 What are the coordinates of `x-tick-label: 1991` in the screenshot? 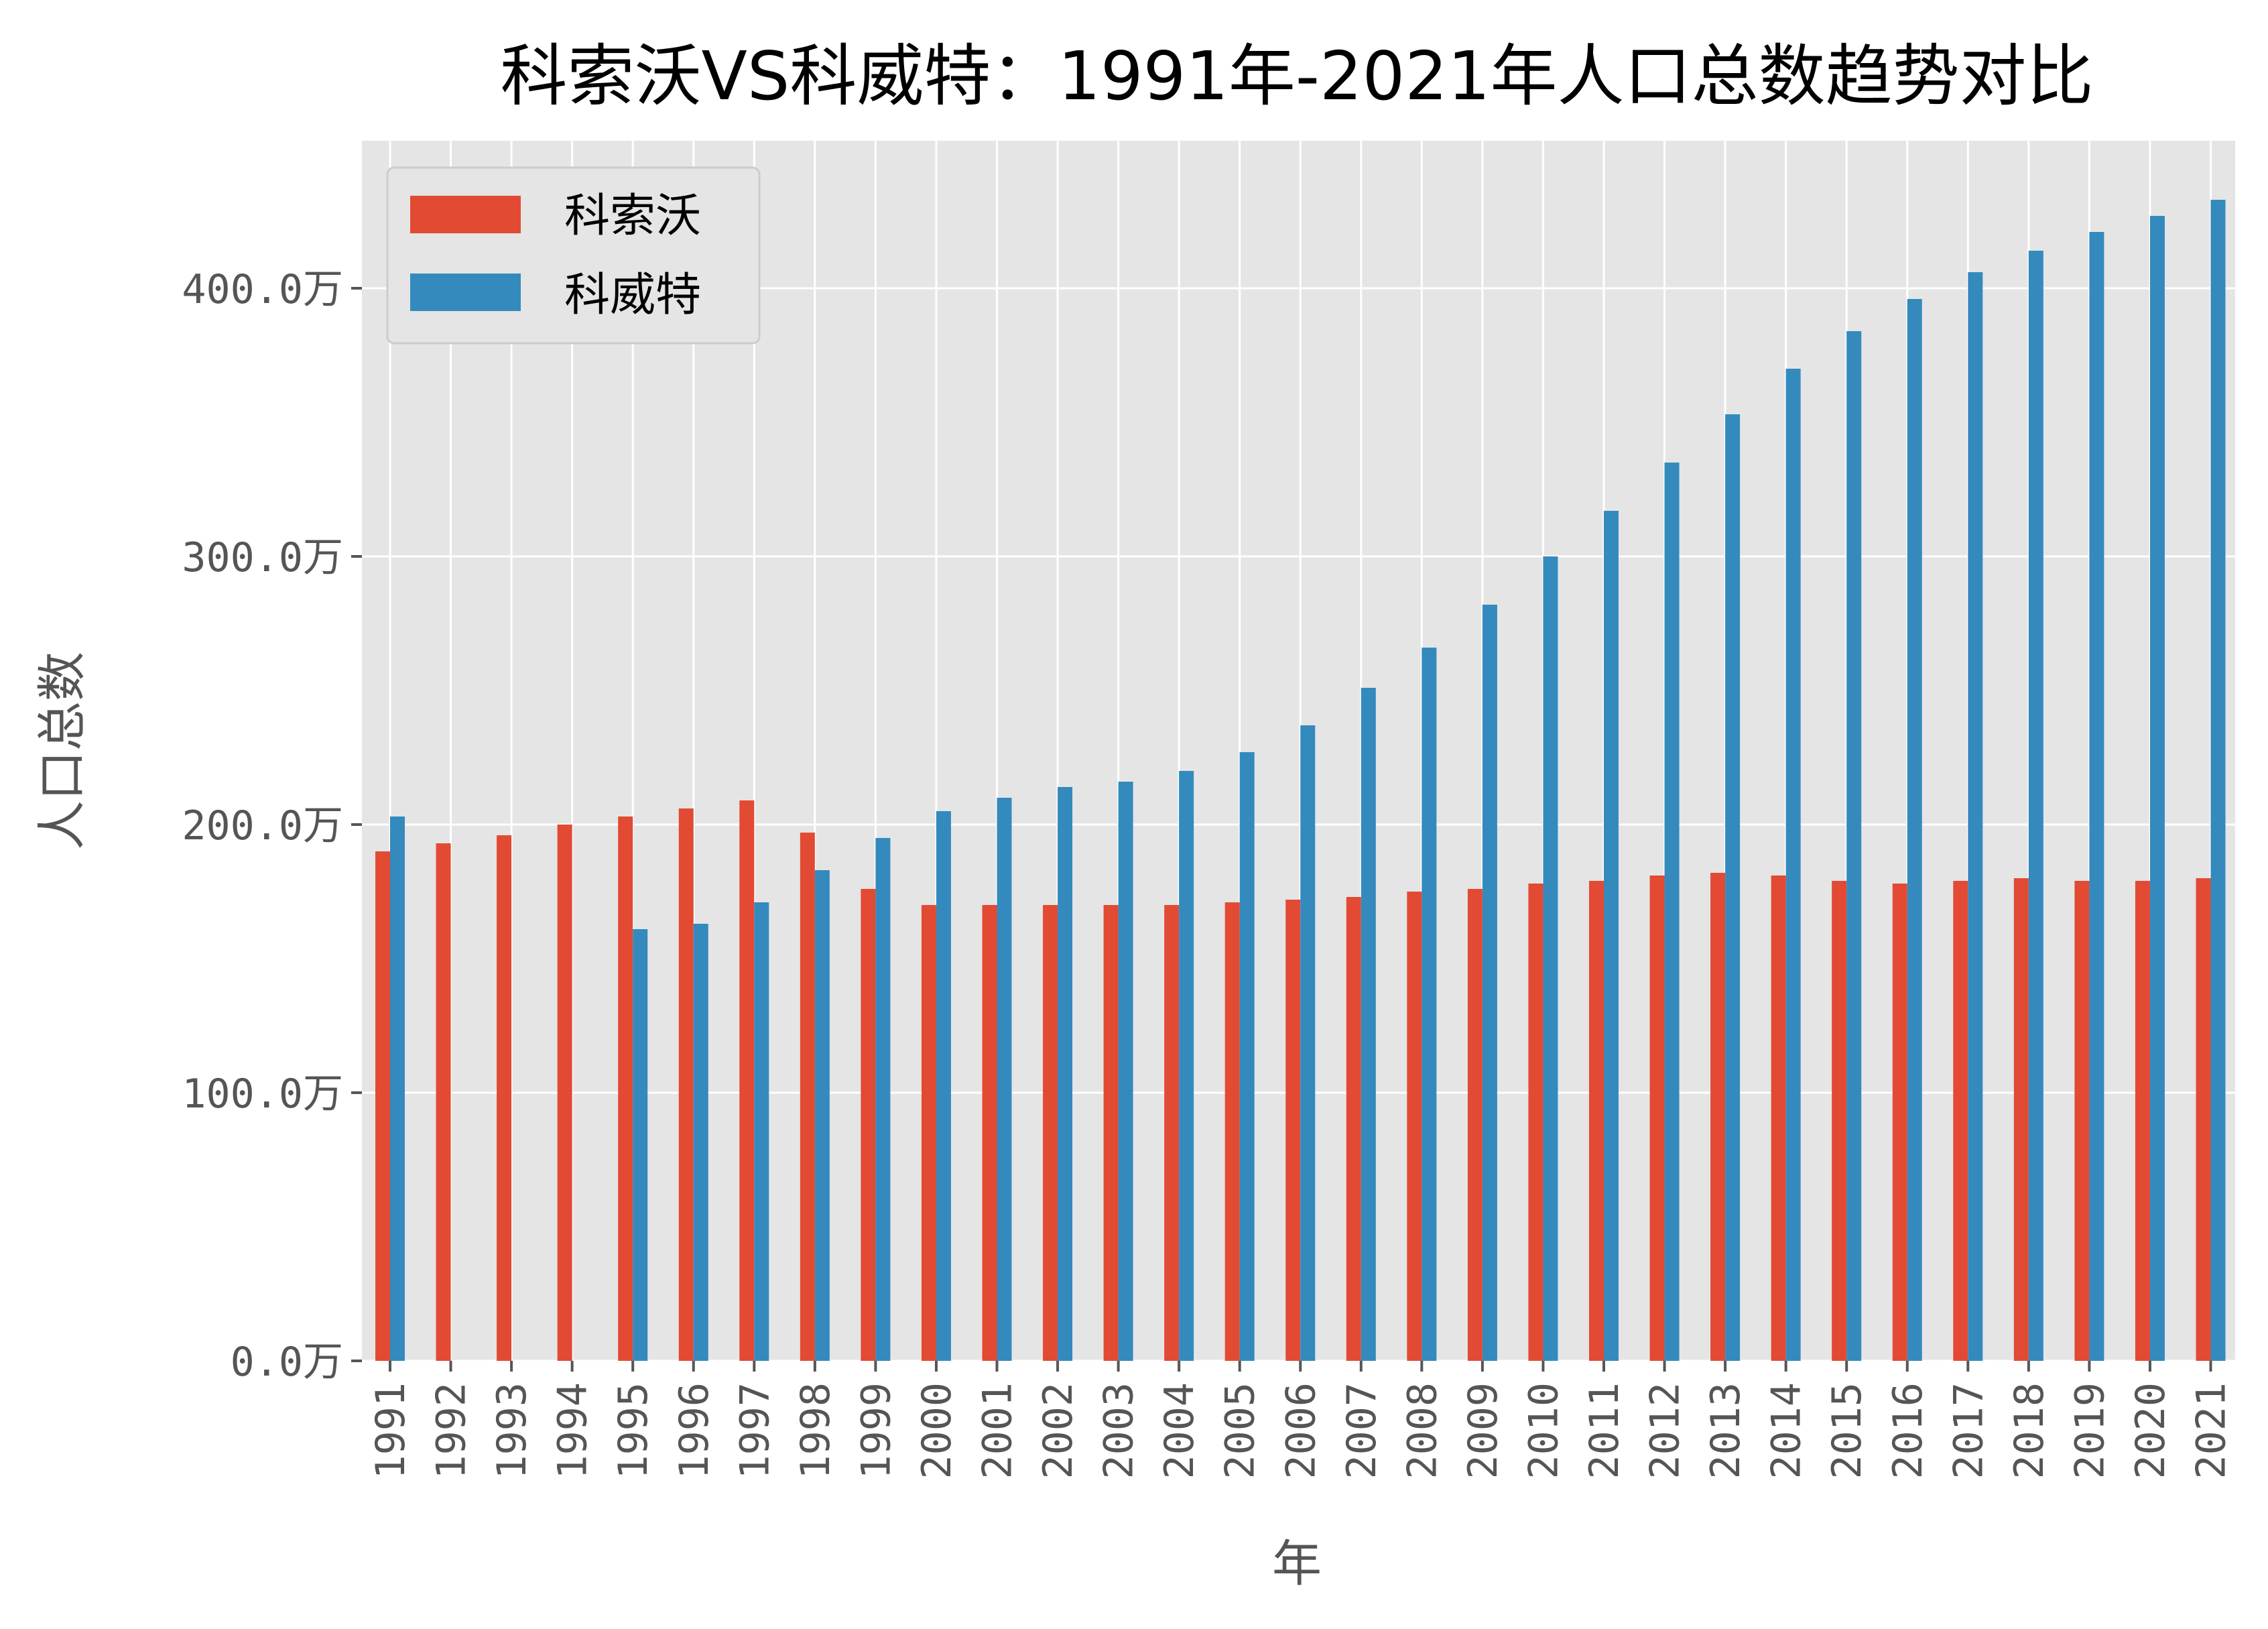 It's located at (390, 1431).